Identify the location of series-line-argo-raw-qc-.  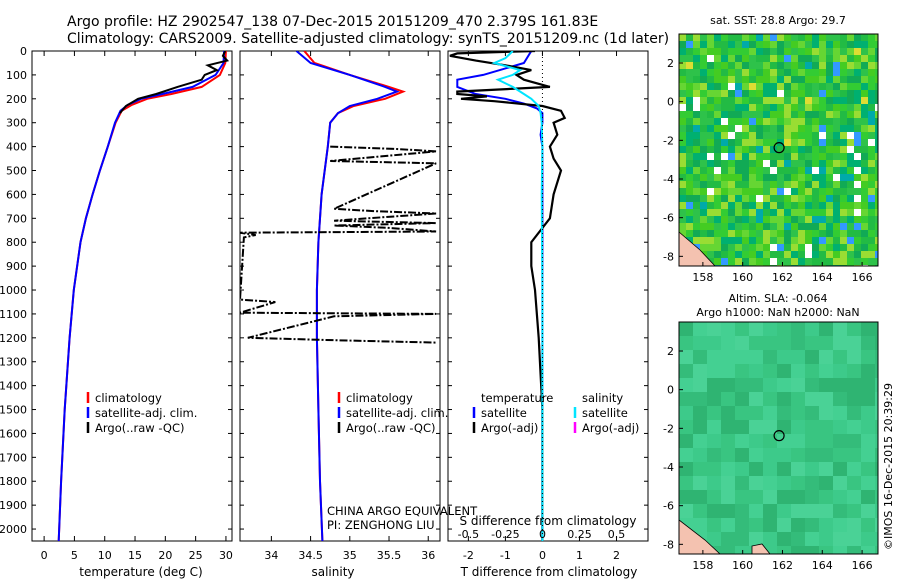
(174, 82).